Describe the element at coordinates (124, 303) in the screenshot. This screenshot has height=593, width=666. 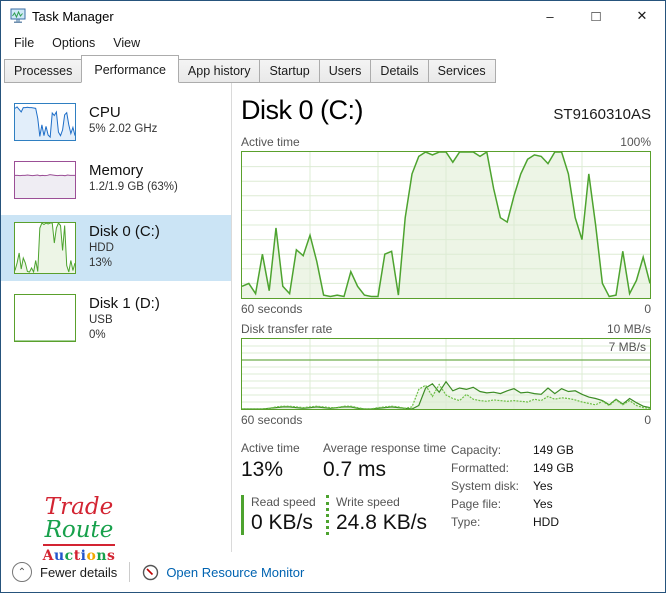
I see `disk1-title: Disk 1 (D:)` at that location.